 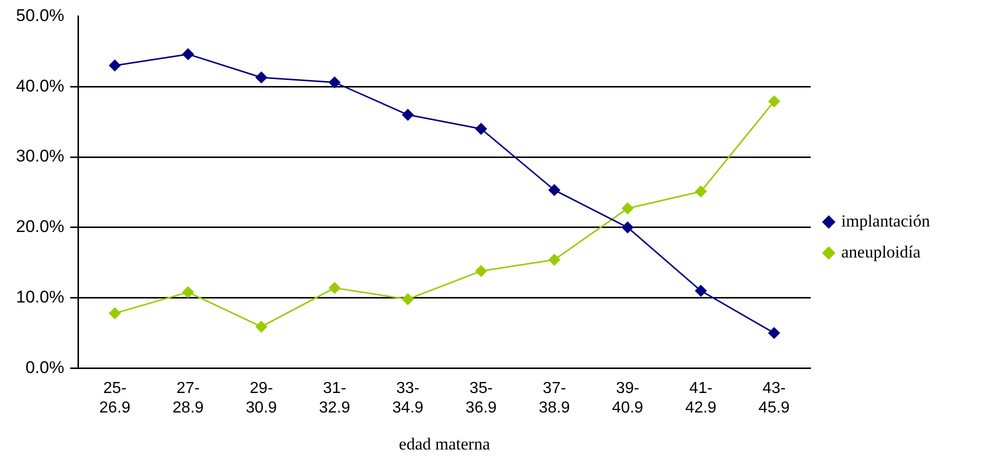 I want to click on y-tick-label: 40.0%, so click(x=40, y=86).